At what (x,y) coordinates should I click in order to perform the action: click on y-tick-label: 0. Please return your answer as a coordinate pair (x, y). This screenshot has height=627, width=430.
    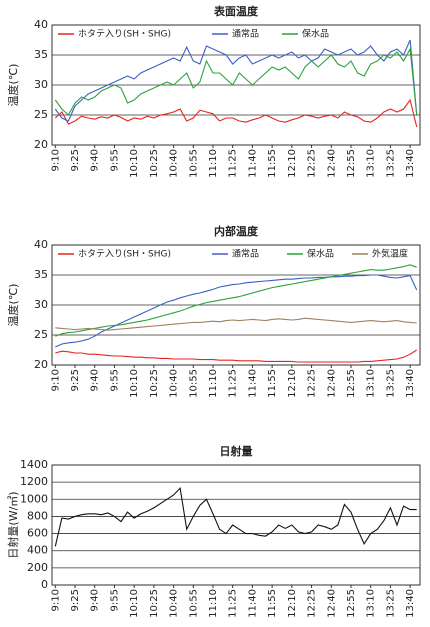
    Looking at the image, I should click on (44, 584).